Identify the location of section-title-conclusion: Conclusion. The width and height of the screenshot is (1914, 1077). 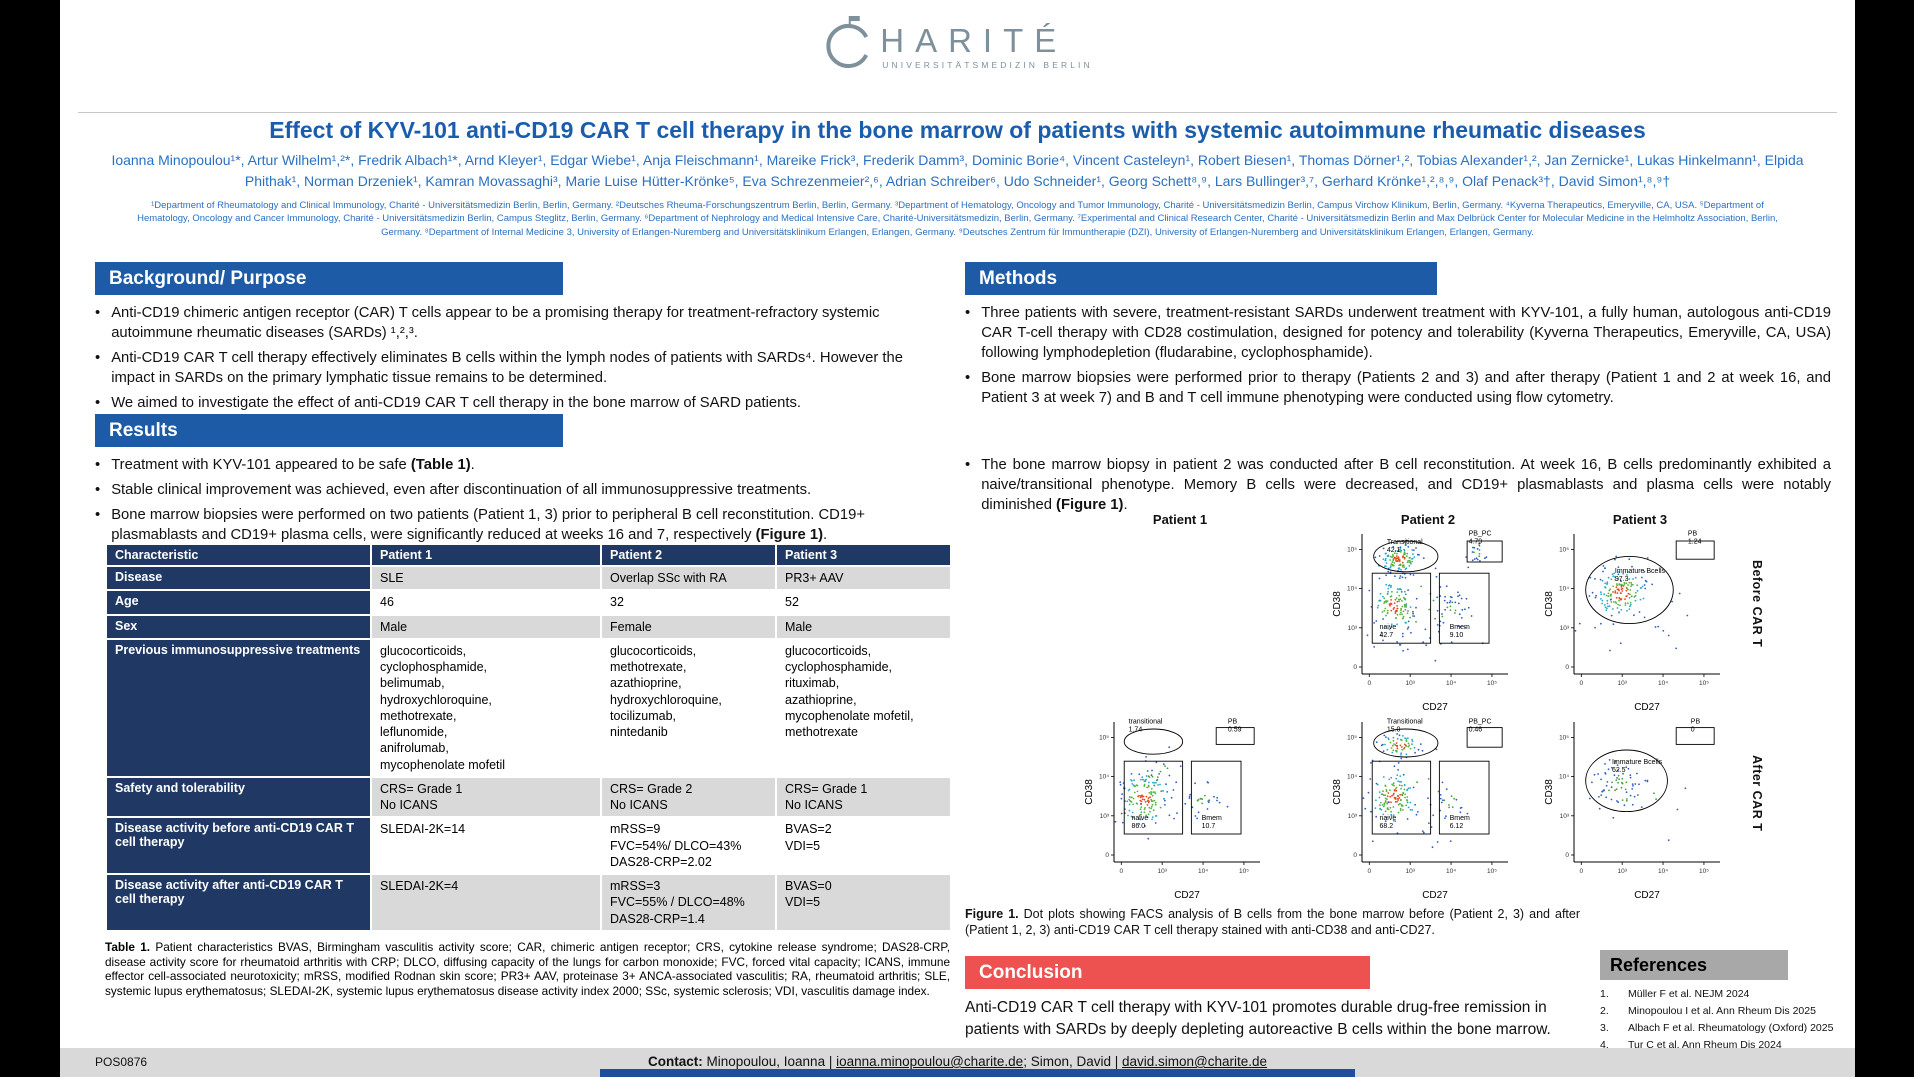
(1031, 972).